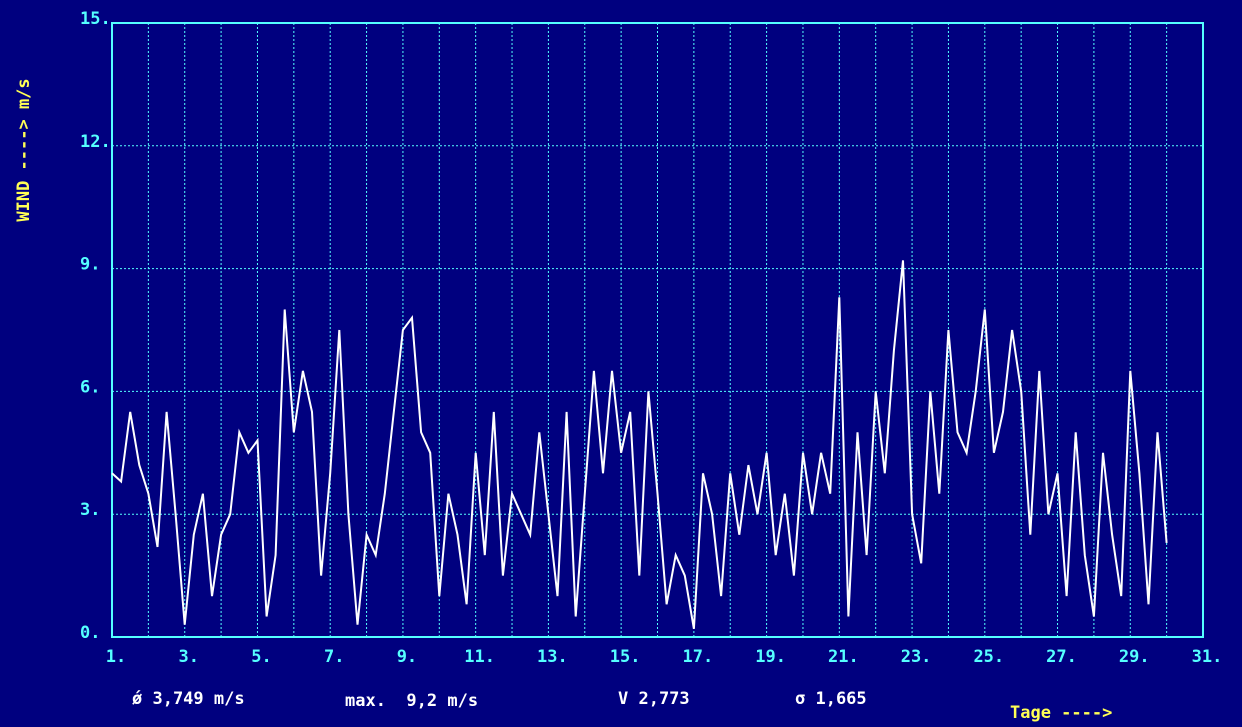  I want to click on stat-mean: ǿ 3,749 m/s, so click(188, 699).